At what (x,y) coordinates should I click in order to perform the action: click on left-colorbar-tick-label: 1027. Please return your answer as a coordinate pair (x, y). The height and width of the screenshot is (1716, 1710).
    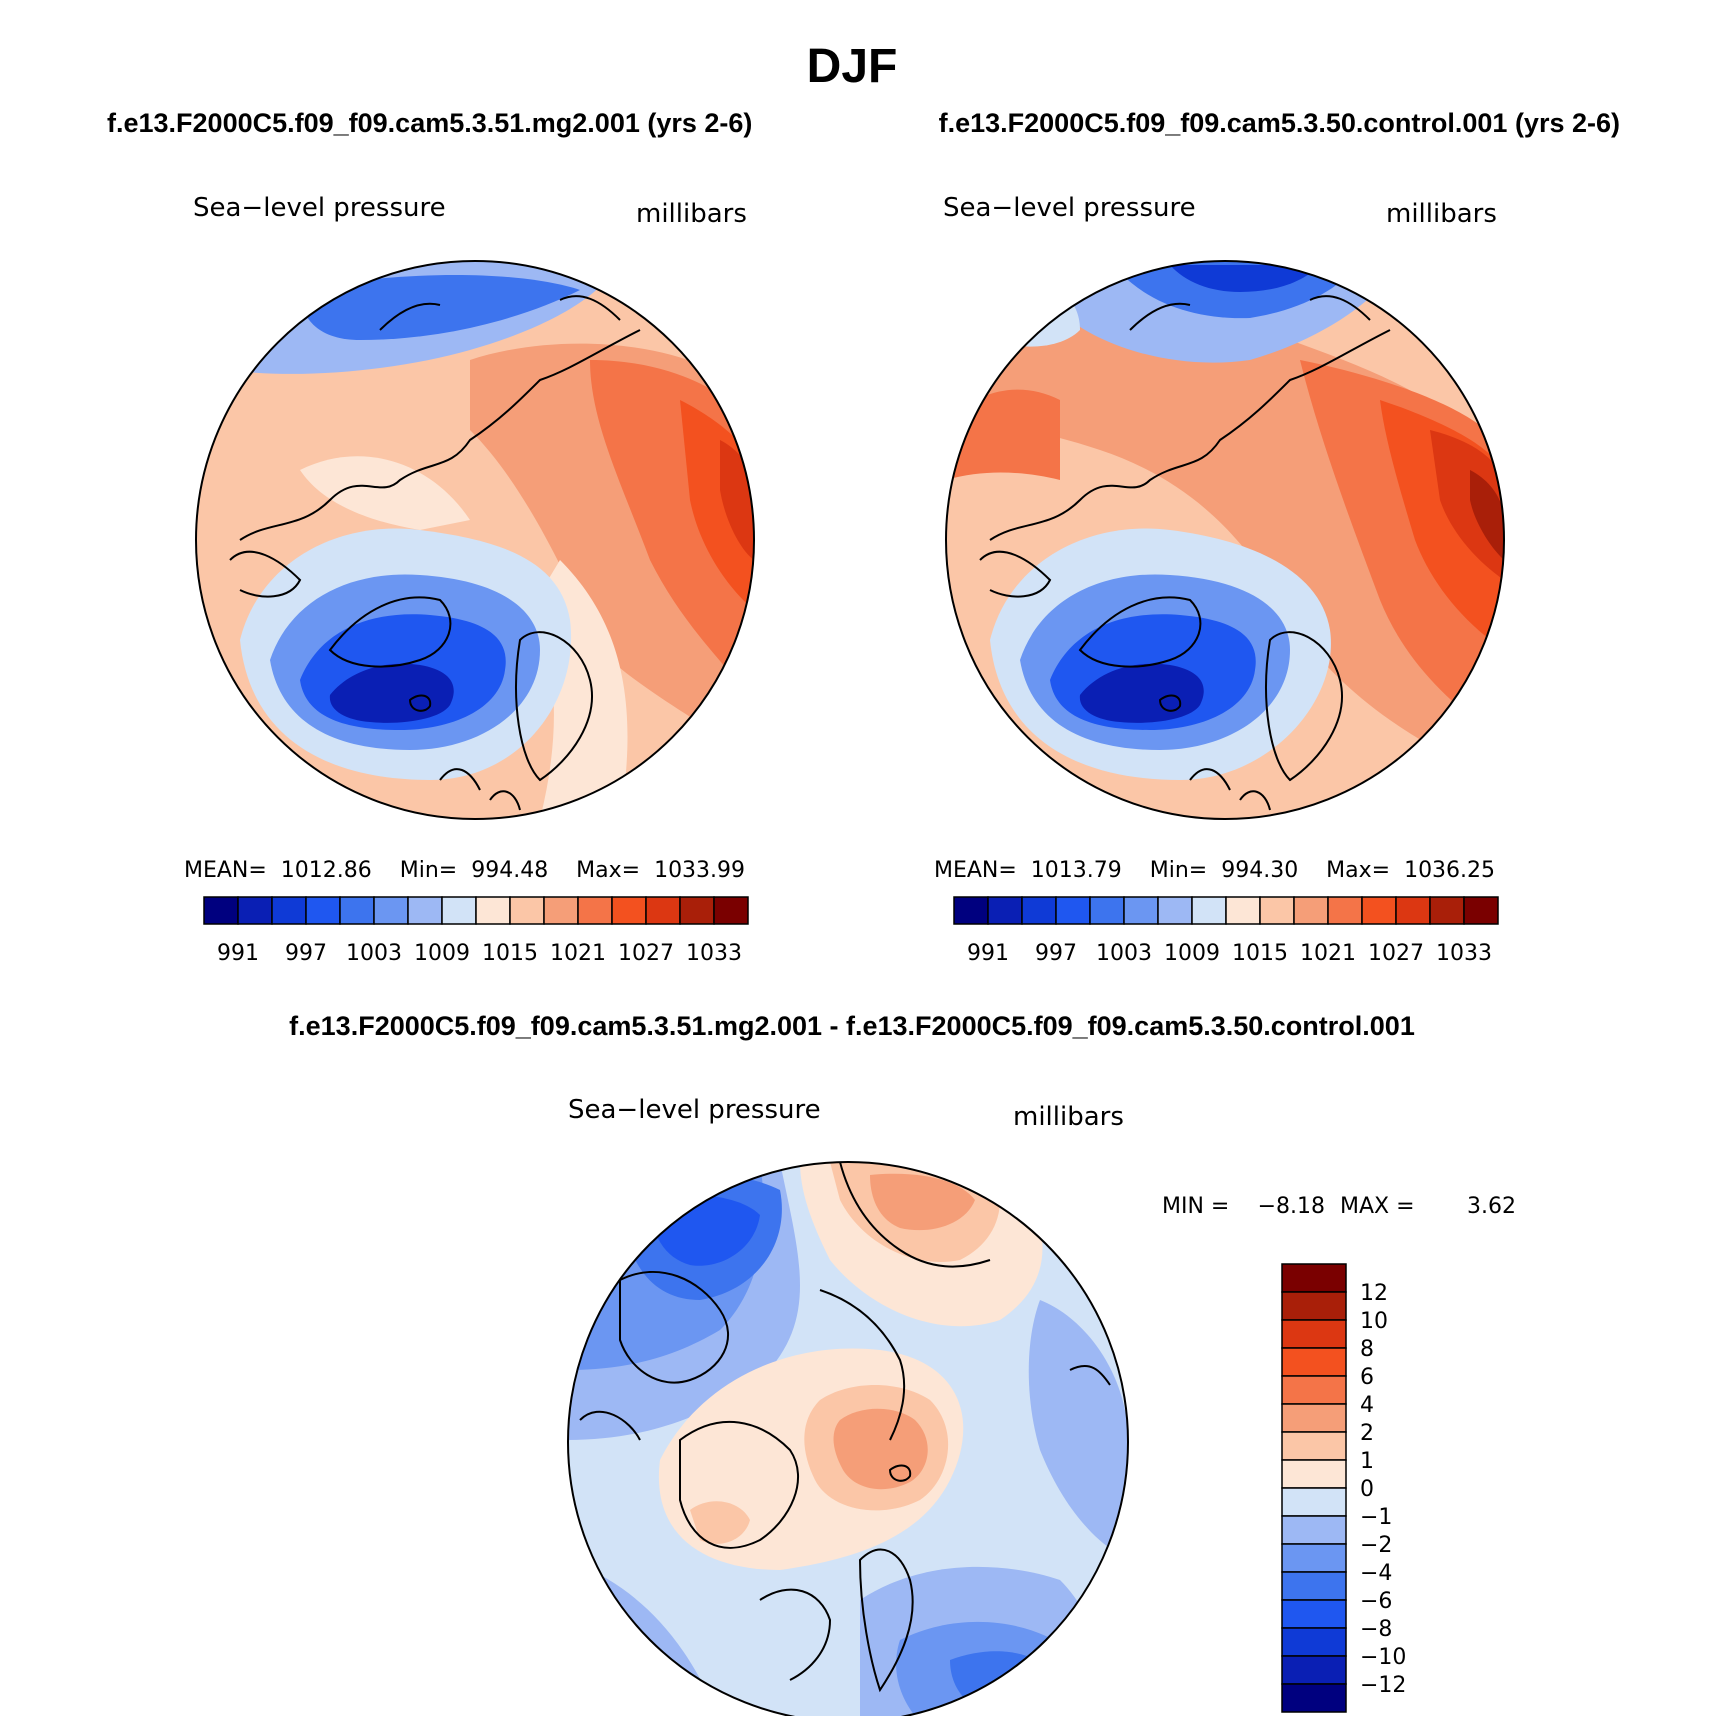
    Looking at the image, I should click on (646, 953).